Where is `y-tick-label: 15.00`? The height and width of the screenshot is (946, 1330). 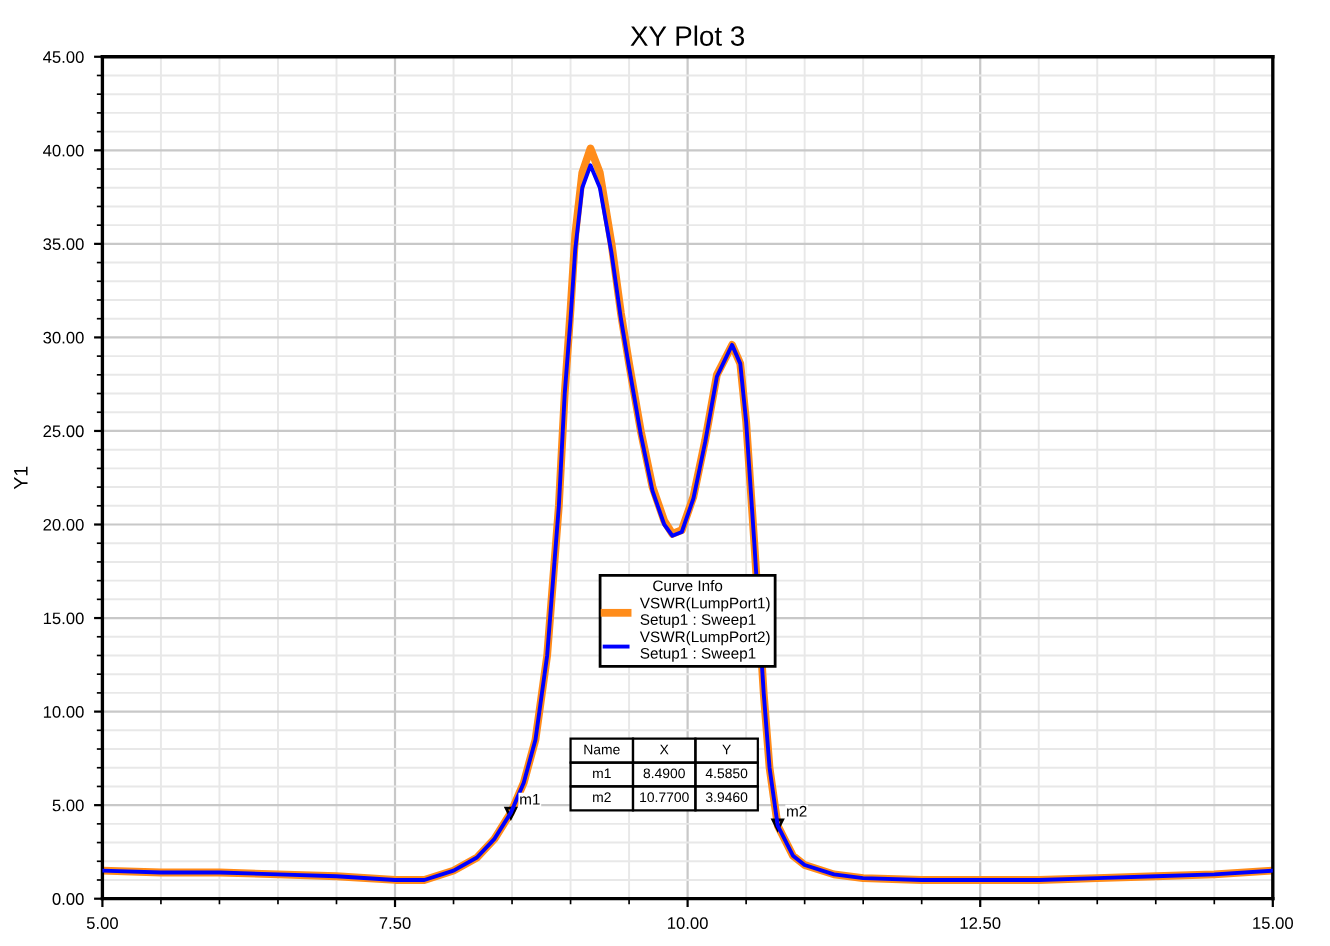 y-tick-label: 15.00 is located at coordinates (63, 618).